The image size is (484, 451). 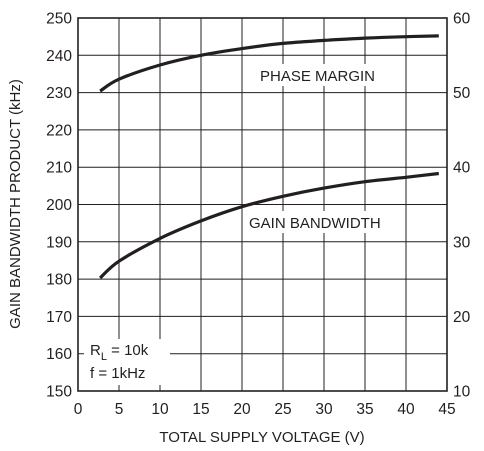 I want to click on x-tick-label: 15, so click(x=200, y=409).